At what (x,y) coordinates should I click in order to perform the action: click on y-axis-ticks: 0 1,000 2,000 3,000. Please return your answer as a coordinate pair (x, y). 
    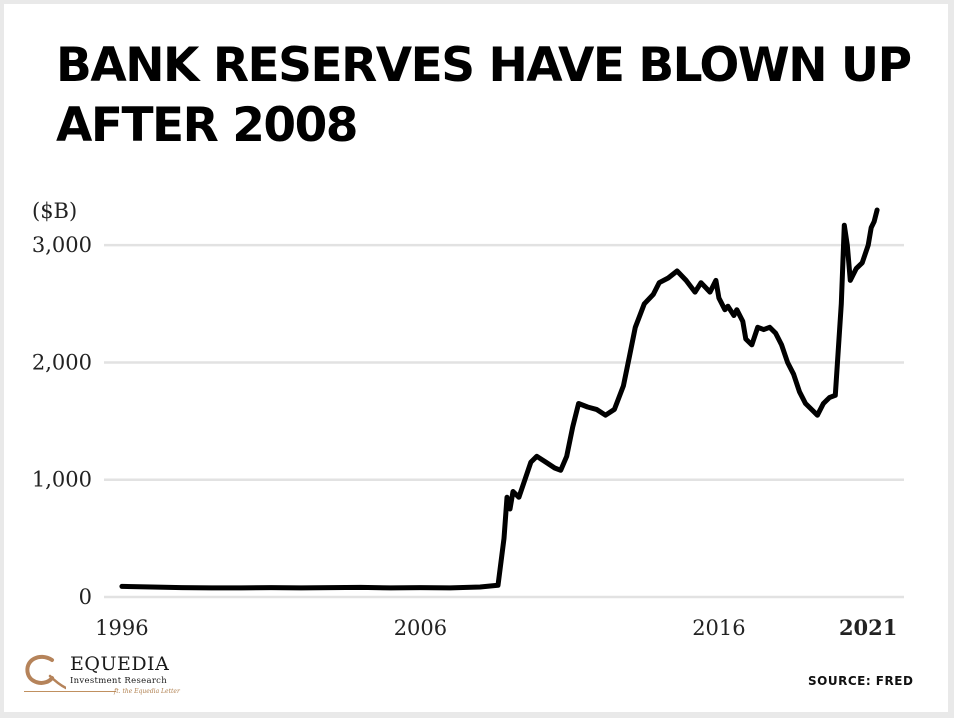
    Looking at the image, I should click on (62, 421).